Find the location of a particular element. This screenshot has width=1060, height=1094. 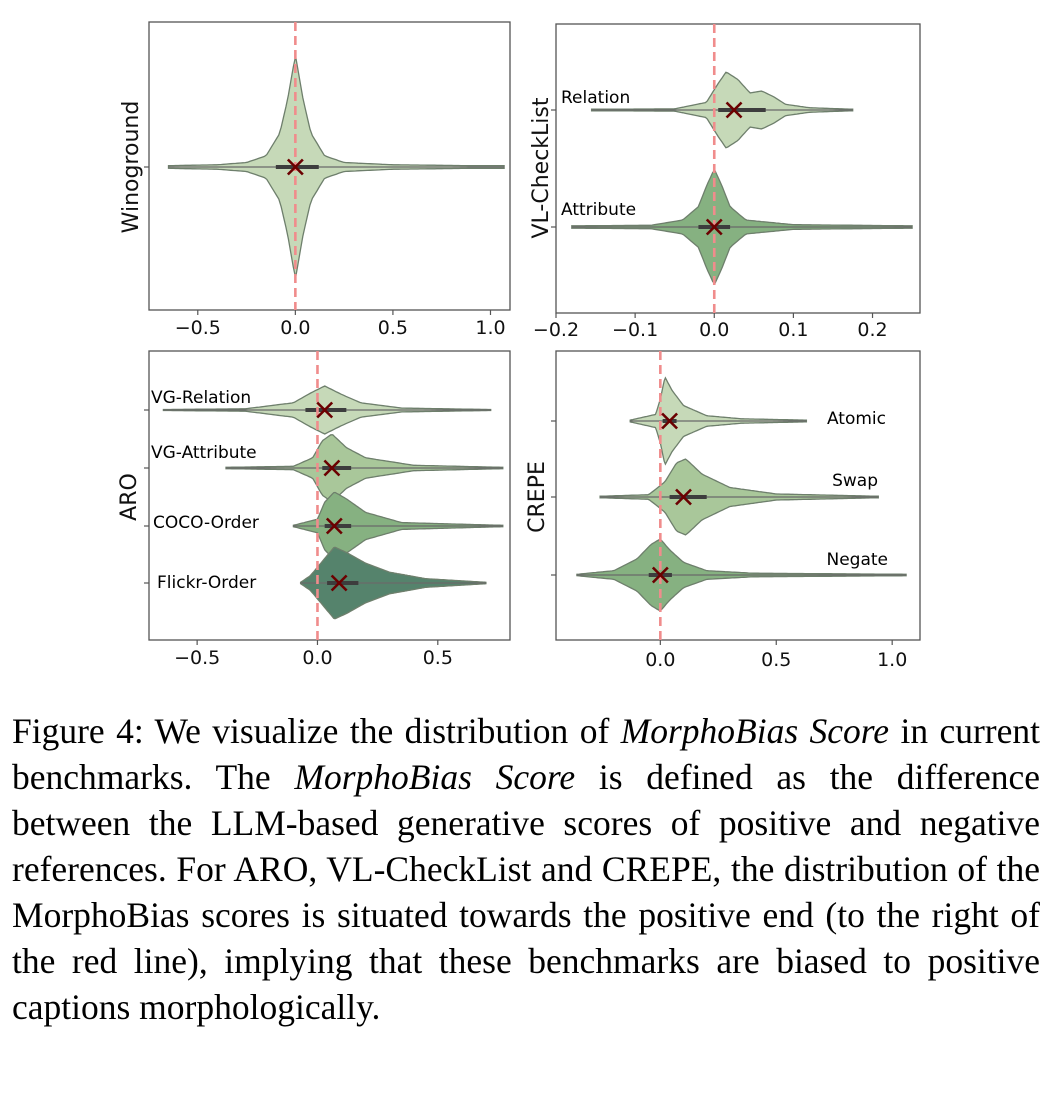

x-tick-label: −0.2 is located at coordinates (556, 330).